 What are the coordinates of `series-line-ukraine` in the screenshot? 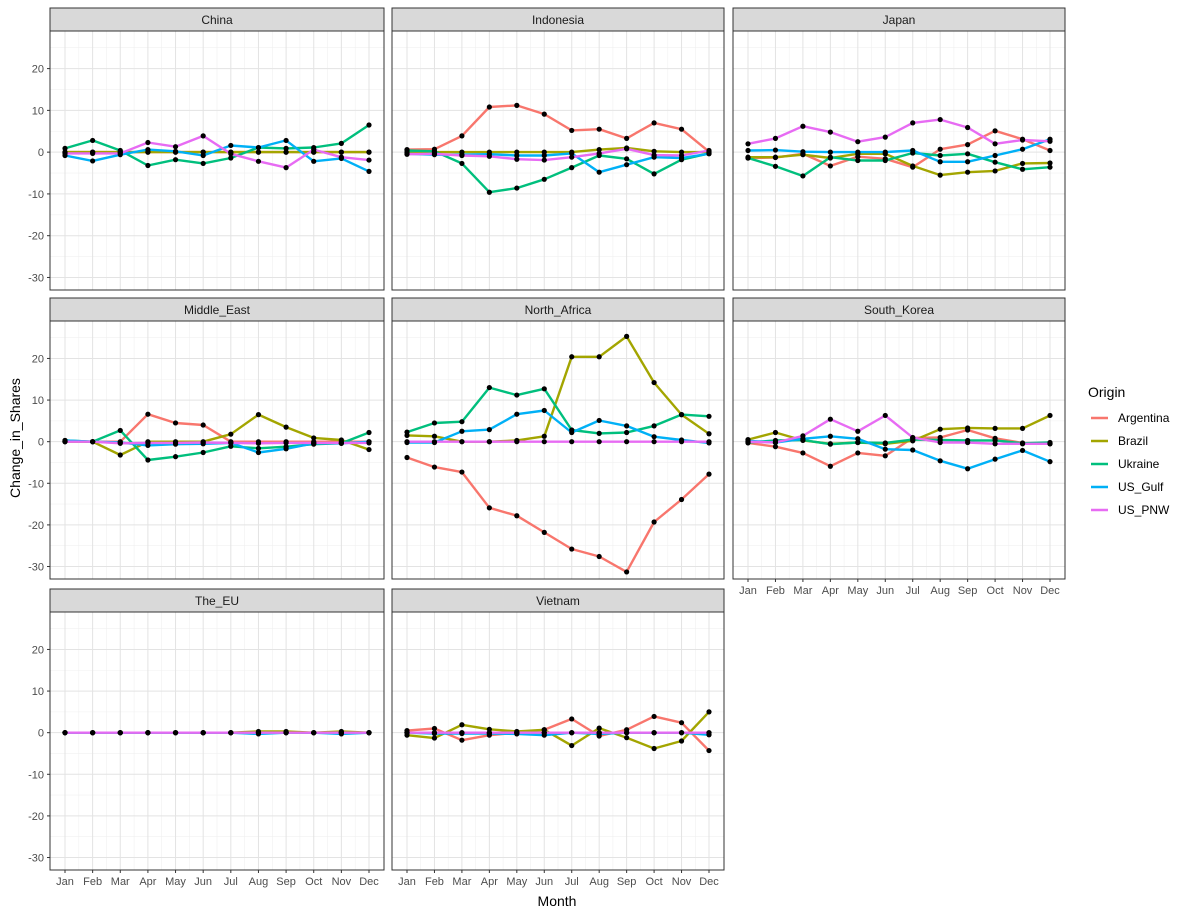 It's located at (899, 164).